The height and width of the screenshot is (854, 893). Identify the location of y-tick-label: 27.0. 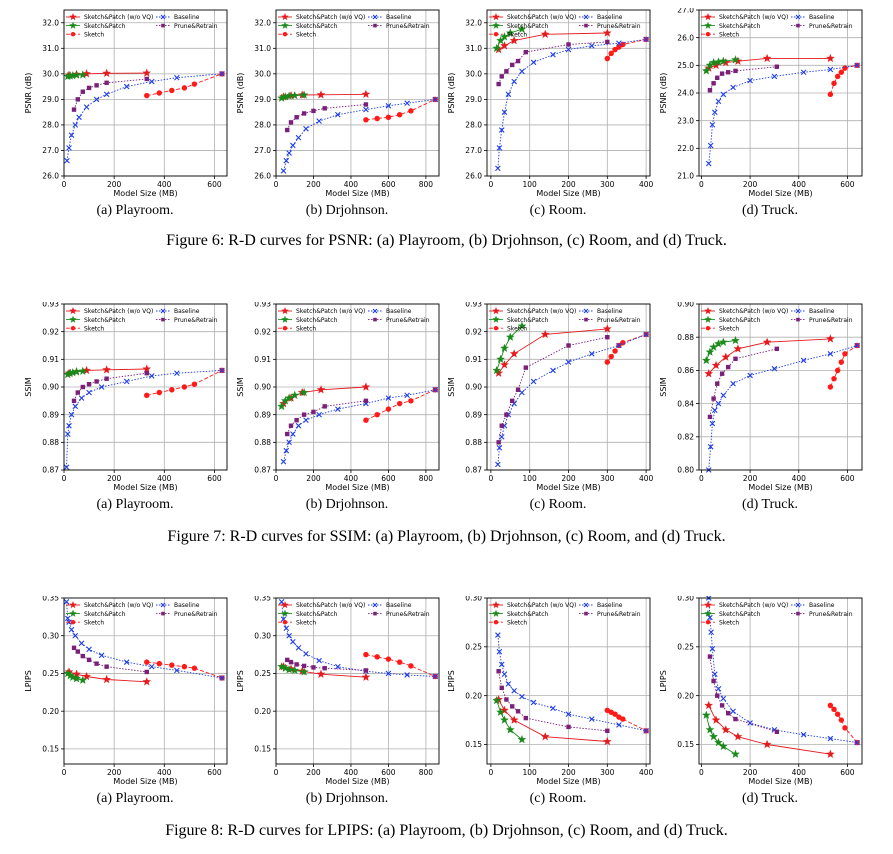
(473, 150).